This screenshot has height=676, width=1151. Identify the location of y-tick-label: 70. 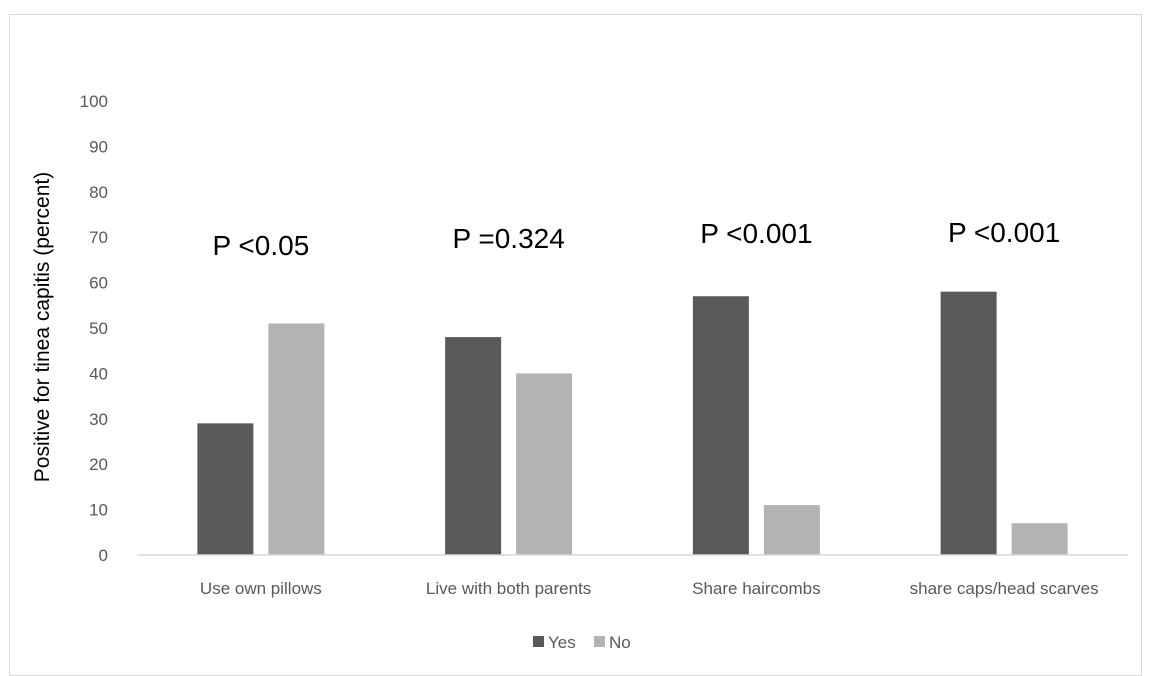
(98, 237).